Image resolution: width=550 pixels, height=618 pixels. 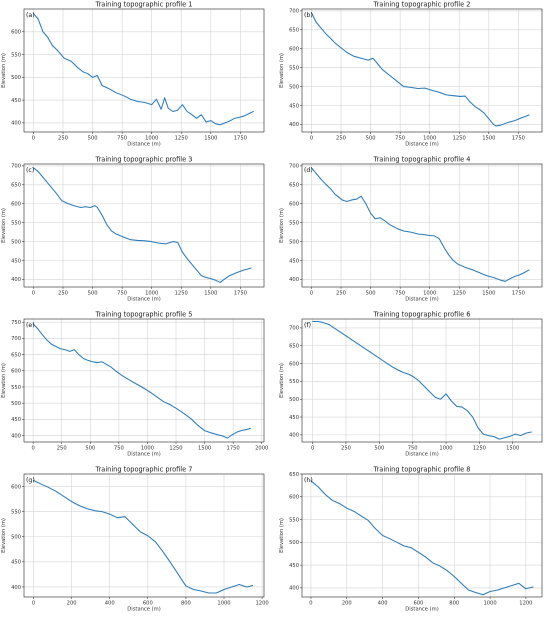 I want to click on chart-title: Training topographic profile 4, so click(x=422, y=160).